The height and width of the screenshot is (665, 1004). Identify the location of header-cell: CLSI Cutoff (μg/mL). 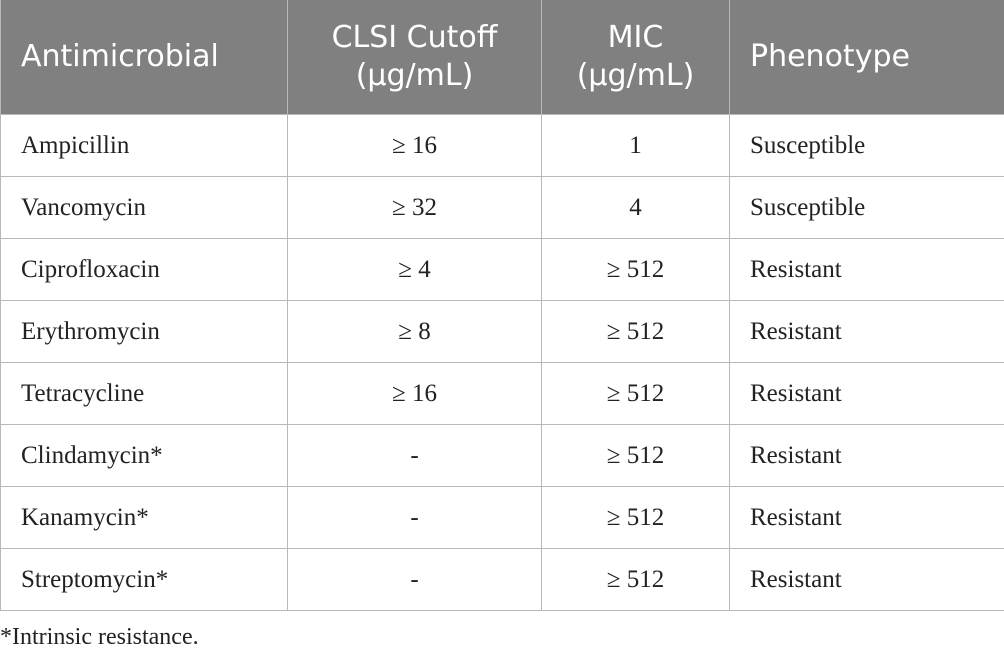
(414, 57).